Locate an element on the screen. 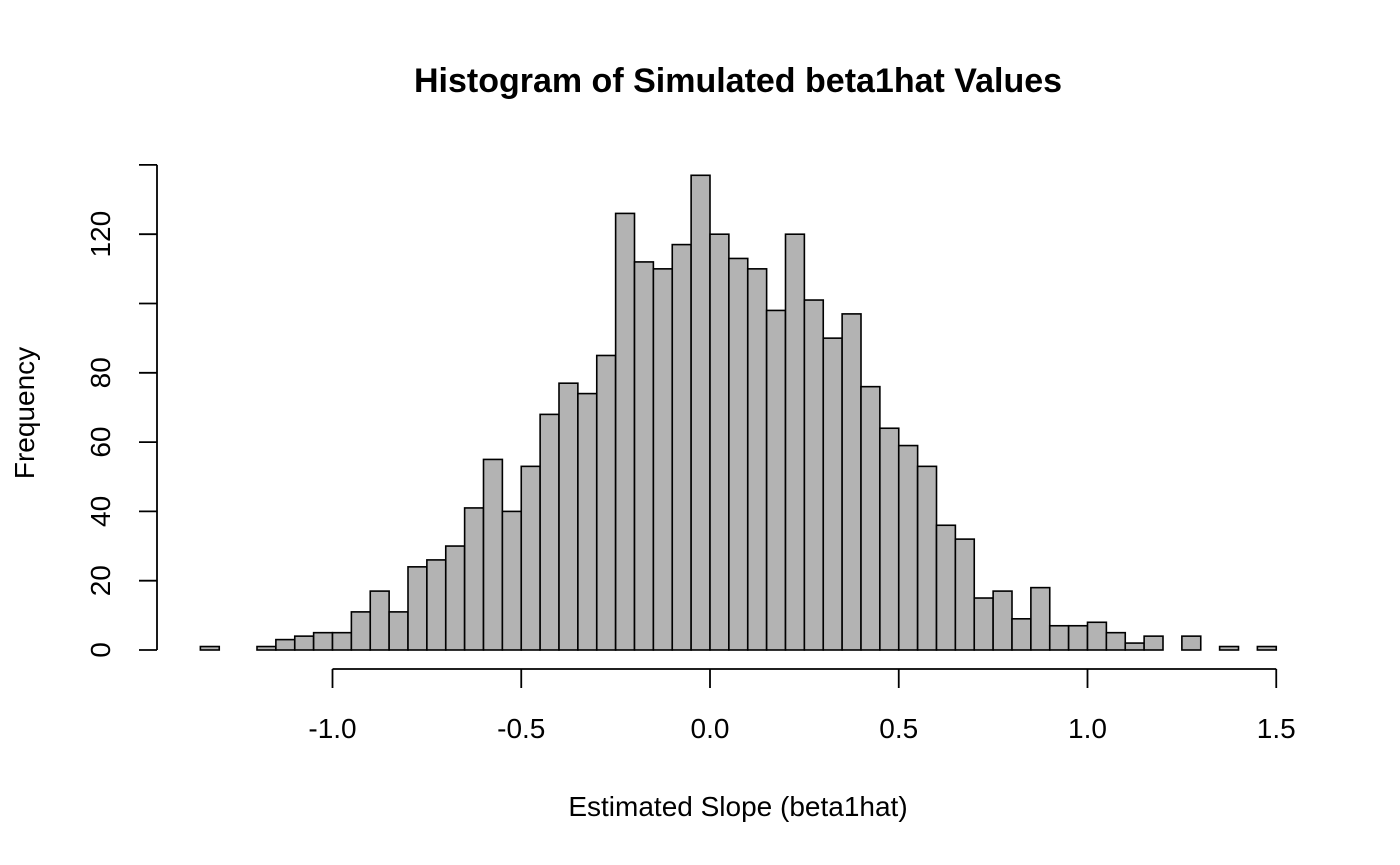 Image resolution: width=1400 pixels, height=865 pixels. x-tick-label: 1.0 is located at coordinates (1087, 728).